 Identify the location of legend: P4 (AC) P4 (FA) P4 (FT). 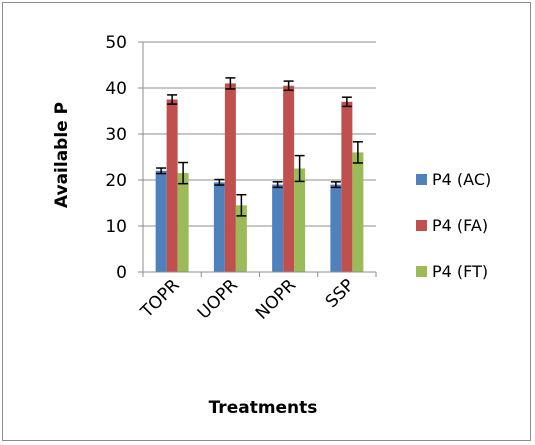
(453, 225).